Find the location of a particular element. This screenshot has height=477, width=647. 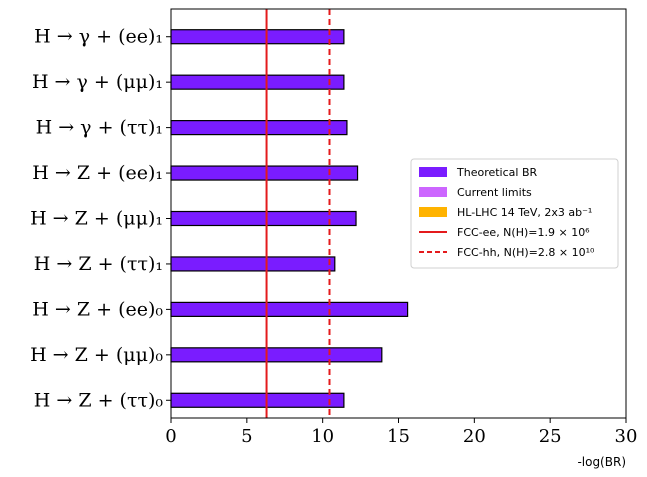

category-label: H → Z + (μμ)₁ is located at coordinates (96, 219).